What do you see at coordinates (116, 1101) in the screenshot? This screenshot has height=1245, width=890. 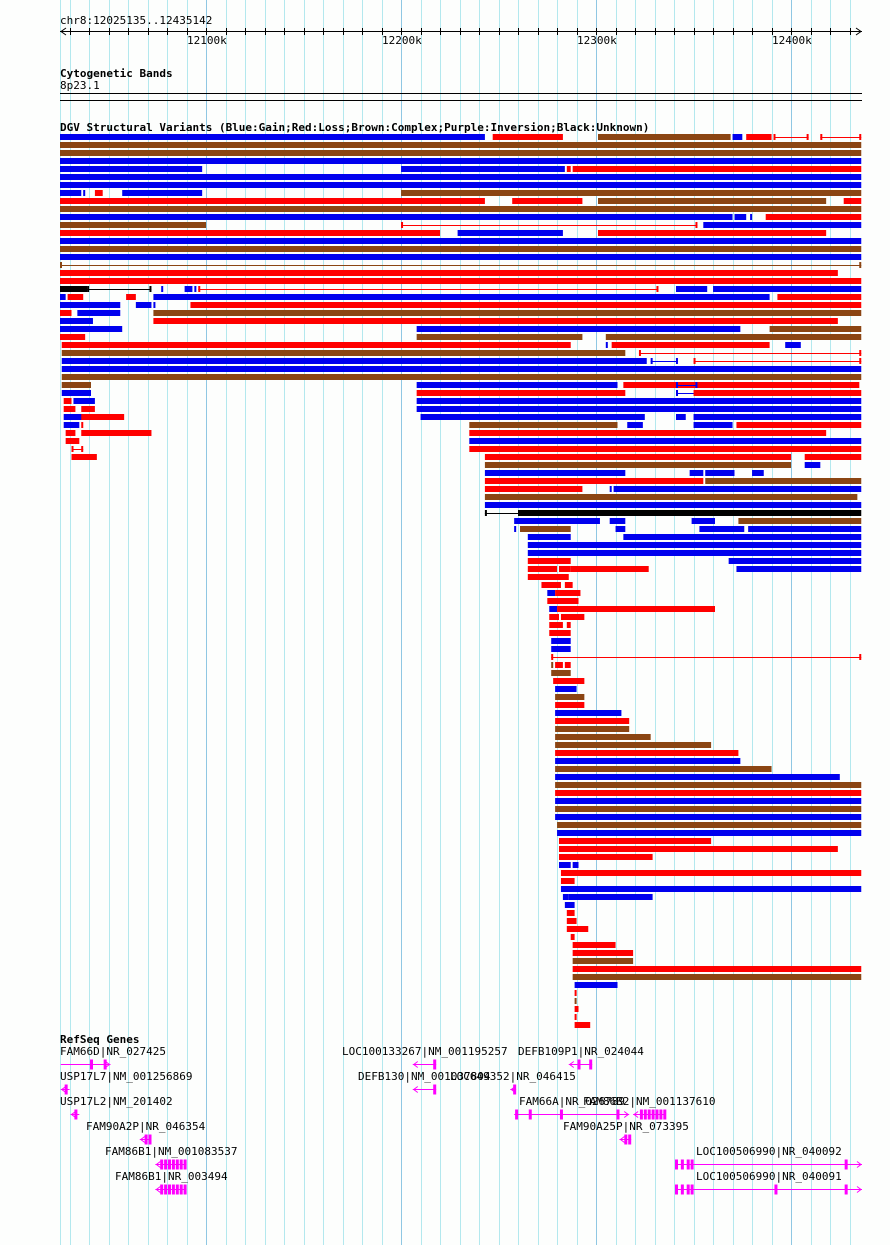 I see `gene-label: USP17L2|NM_201402` at bounding box center [116, 1101].